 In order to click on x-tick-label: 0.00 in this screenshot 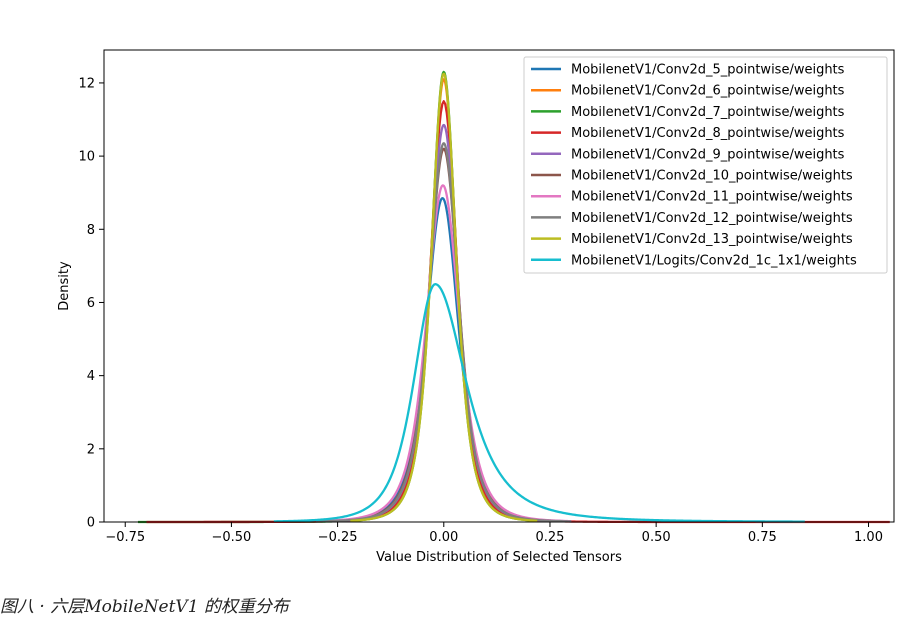, I will do `click(443, 537)`.